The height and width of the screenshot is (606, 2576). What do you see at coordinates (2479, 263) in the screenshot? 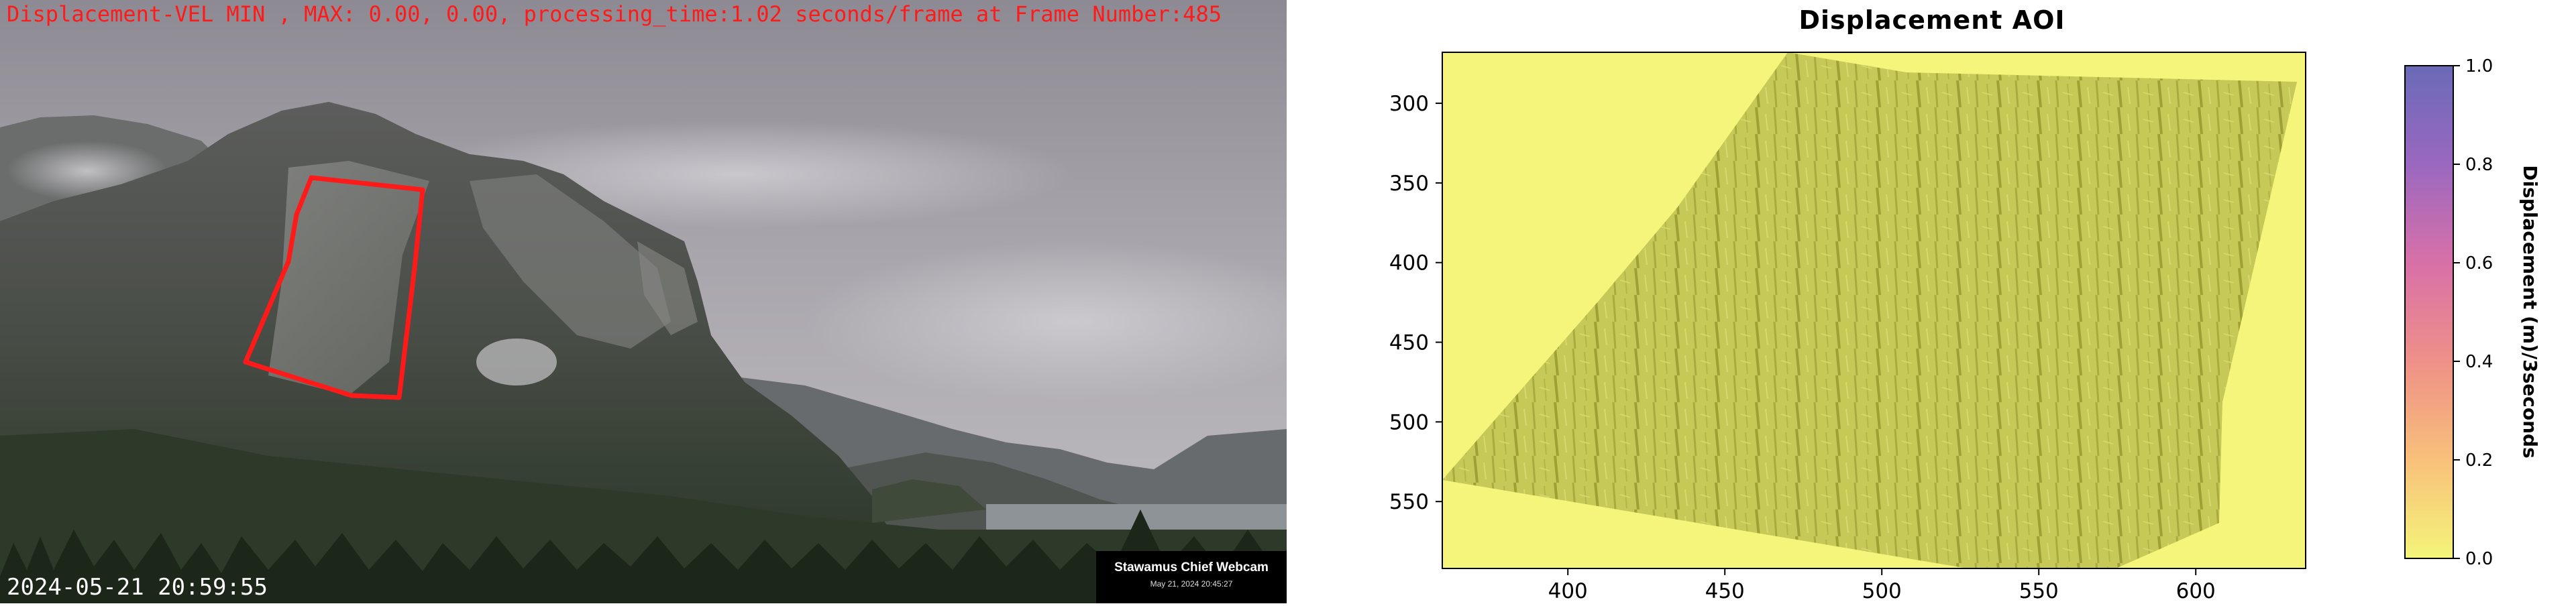
I see `colorbar-tick-label: 0.6` at bounding box center [2479, 263].